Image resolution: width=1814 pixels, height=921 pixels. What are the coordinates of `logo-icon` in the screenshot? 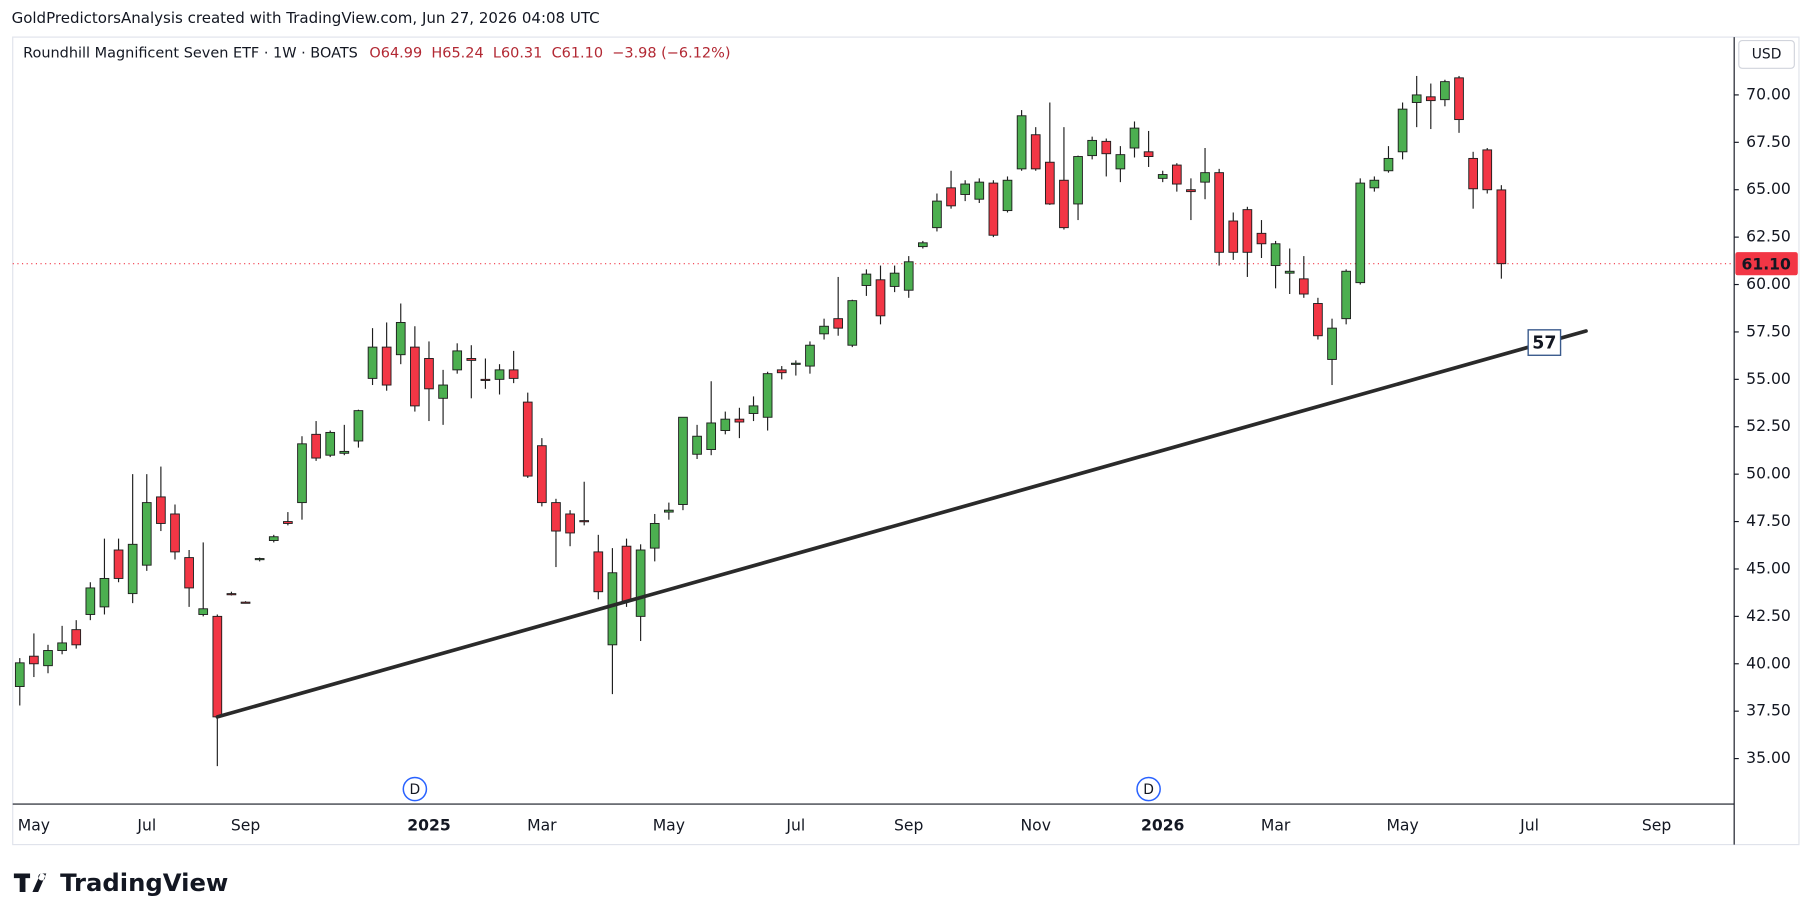 It's located at (30, 883).